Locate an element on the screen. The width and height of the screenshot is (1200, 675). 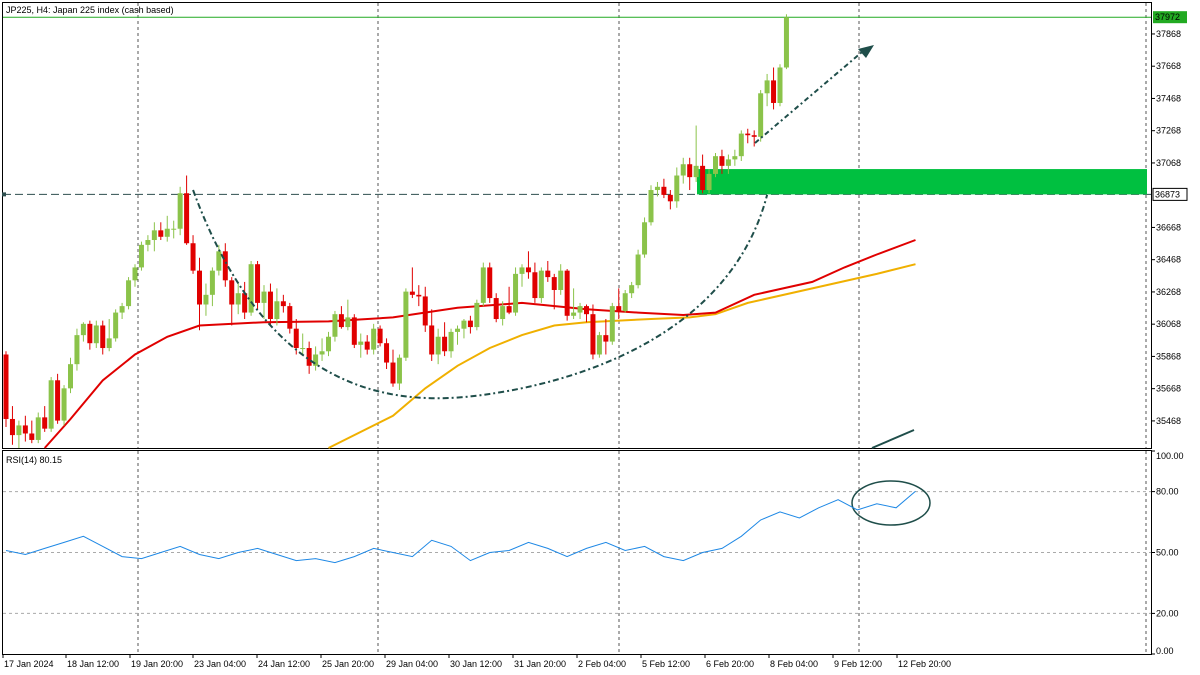
time-tick-label: 2 Feb 04:00 is located at coordinates (602, 664).